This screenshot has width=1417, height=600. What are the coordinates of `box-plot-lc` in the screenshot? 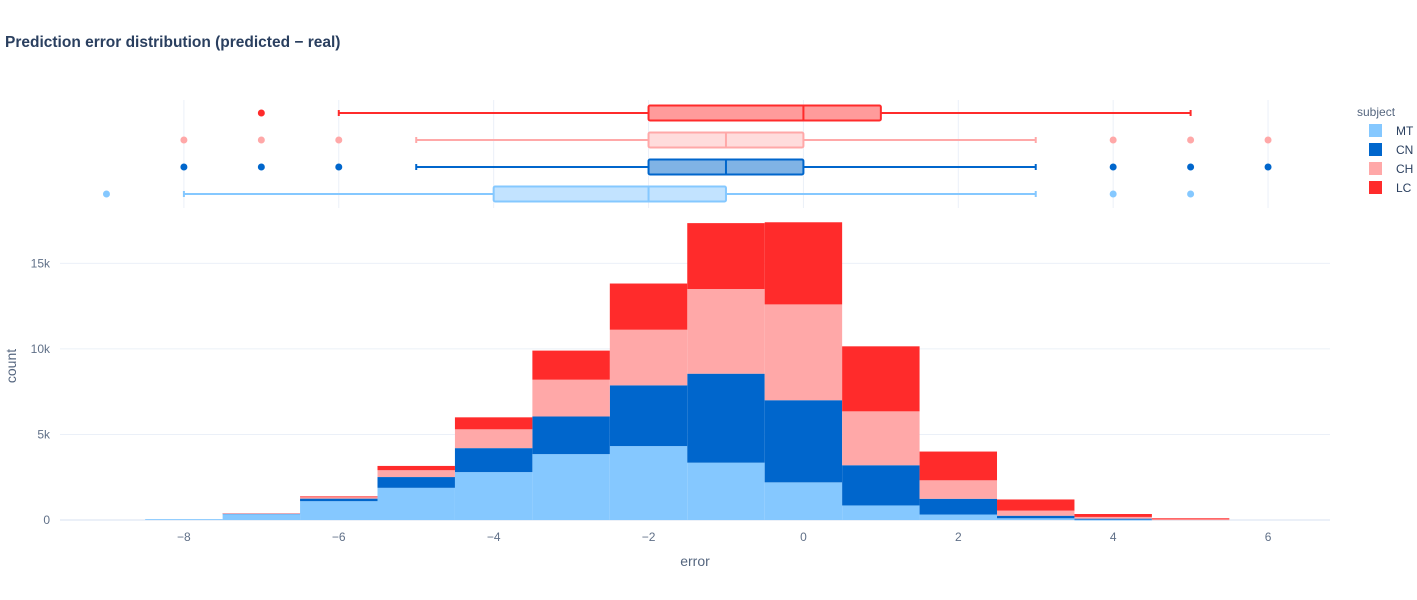 It's located at (724, 113).